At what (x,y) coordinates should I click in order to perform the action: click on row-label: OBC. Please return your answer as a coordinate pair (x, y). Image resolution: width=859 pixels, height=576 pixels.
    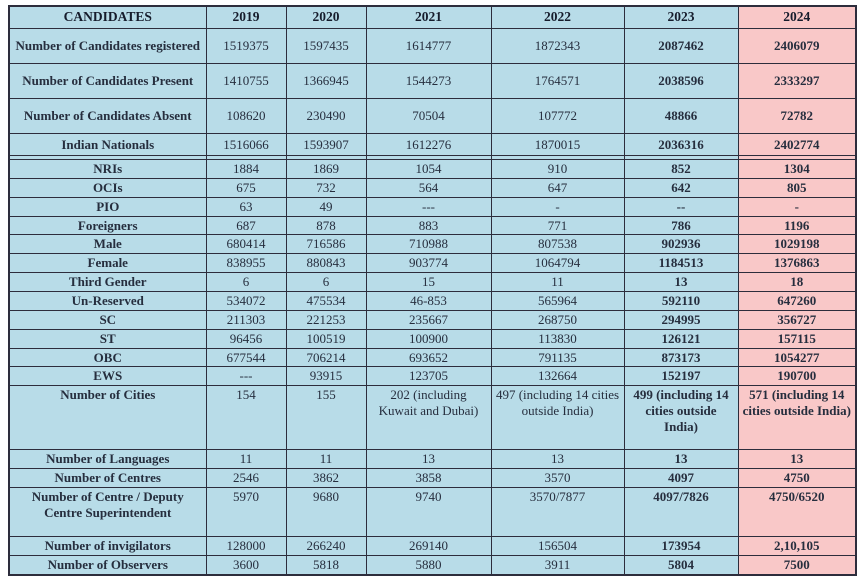
    Looking at the image, I should click on (107, 357).